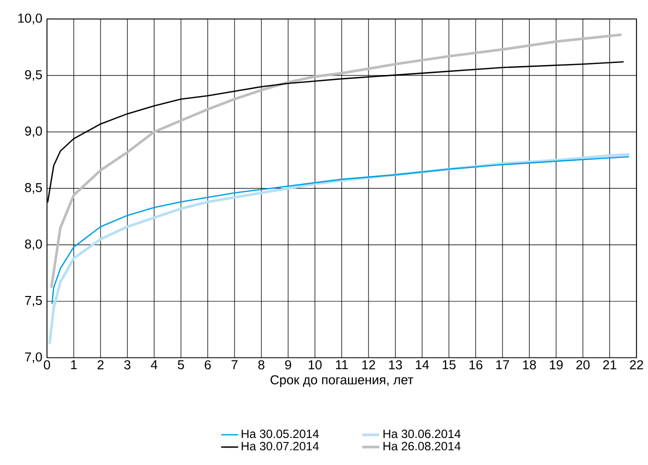 The width and height of the screenshot is (648, 465). Describe the element at coordinates (154, 365) in the screenshot. I see `x-tick-label: 4` at that location.